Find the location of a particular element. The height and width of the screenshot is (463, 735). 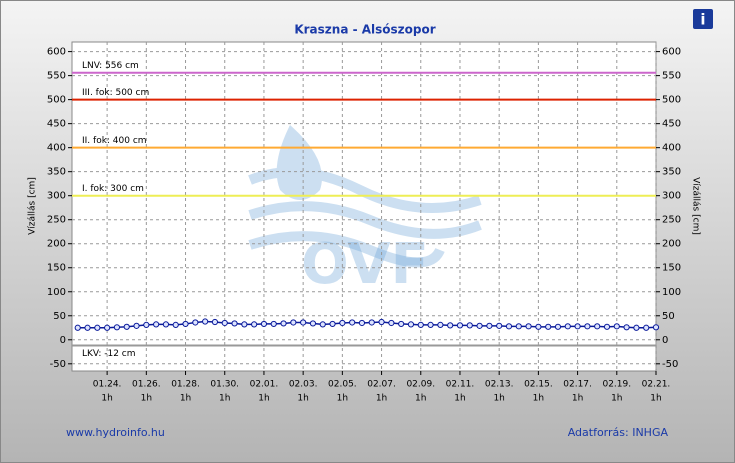

y-tick-label: 50 is located at coordinates (59, 316).